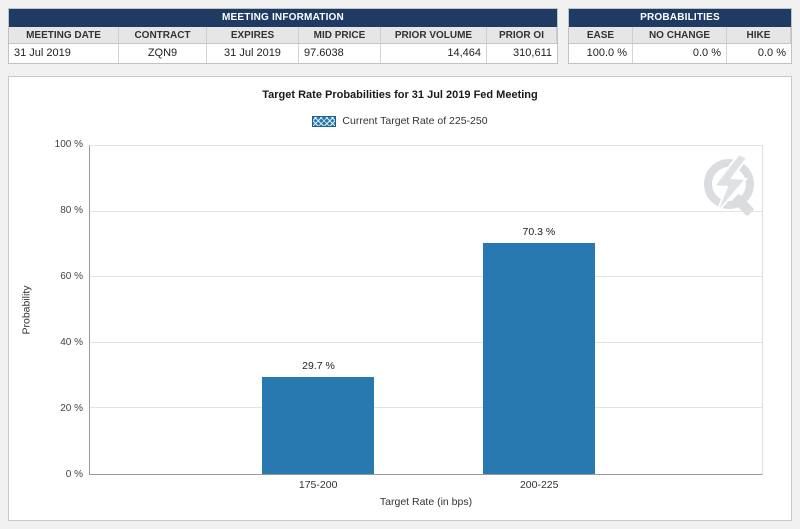 The width and height of the screenshot is (800, 529). What do you see at coordinates (64, 309) in the screenshot?
I see `y-axis-ticks: 0 % 20 % 40 % 60 % 80 % 100 %` at bounding box center [64, 309].